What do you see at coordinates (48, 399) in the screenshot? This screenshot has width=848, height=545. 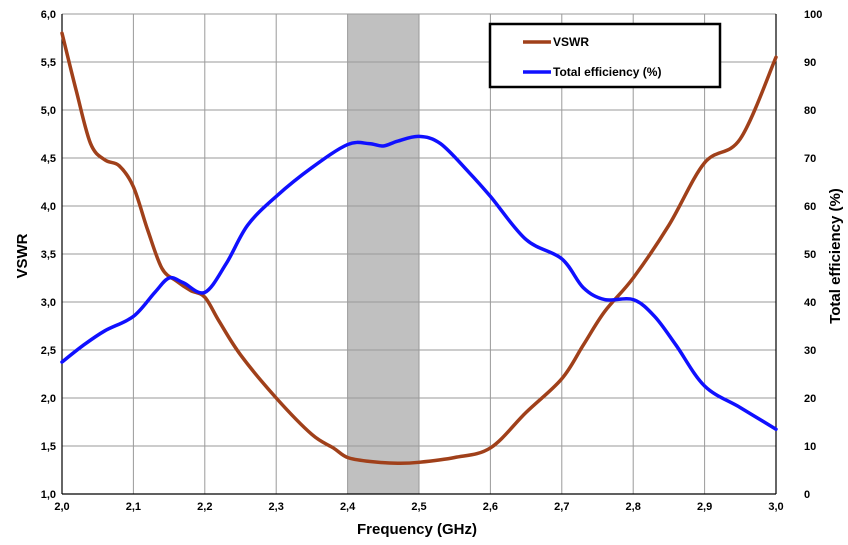 I see `y-tick-label: 2,0` at bounding box center [48, 399].